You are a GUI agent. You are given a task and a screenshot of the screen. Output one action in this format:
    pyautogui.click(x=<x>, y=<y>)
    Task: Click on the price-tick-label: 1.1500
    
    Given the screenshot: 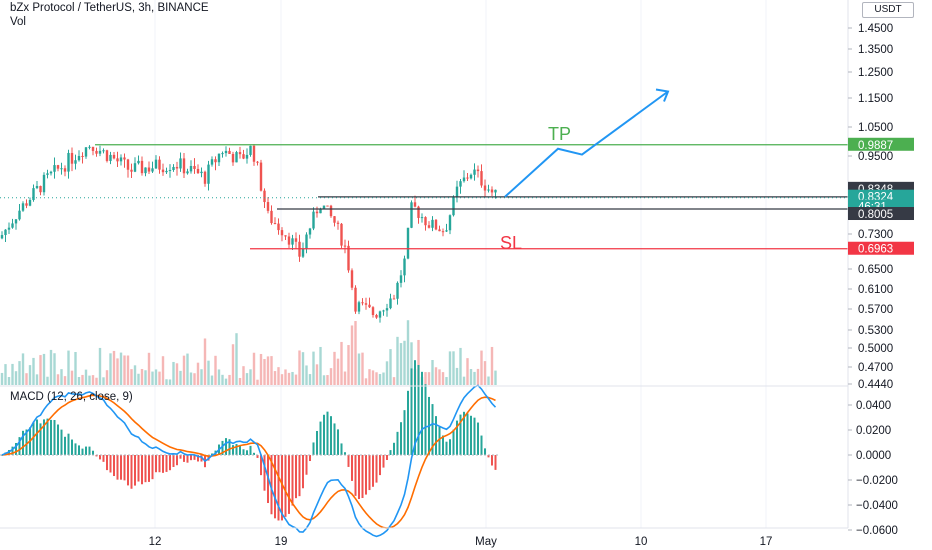 What is the action you would take?
    pyautogui.click(x=875, y=99)
    